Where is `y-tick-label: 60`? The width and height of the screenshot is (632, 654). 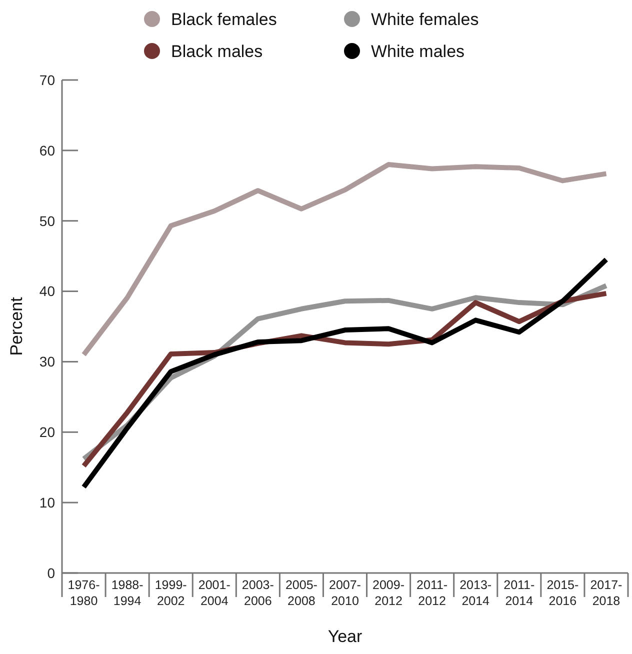 y-tick-label: 60 is located at coordinates (47, 150).